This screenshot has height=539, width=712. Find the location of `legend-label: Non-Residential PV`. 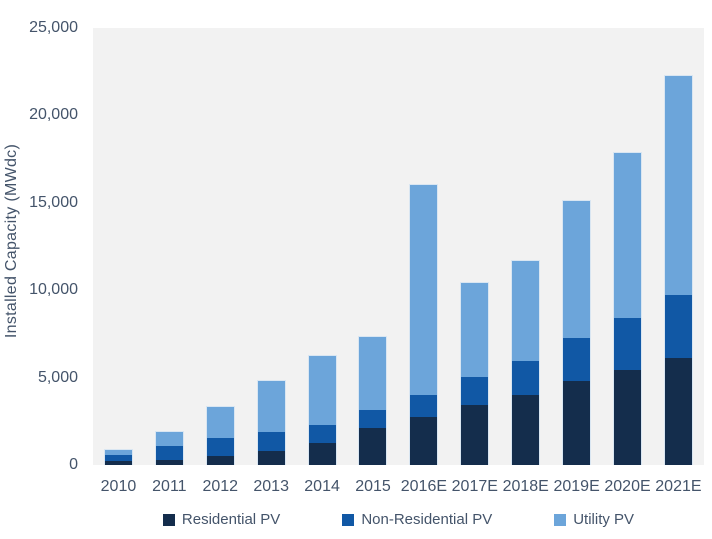

legend-label: Non-Residential PV is located at coordinates (427, 519).